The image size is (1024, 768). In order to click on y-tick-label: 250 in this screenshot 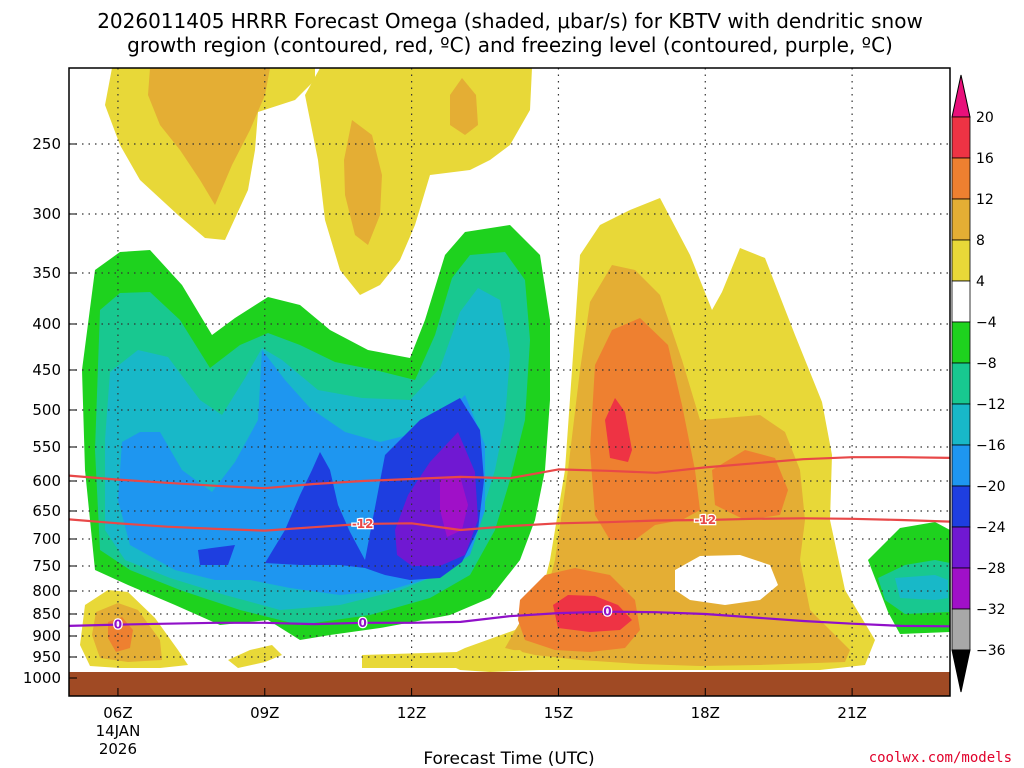, I will do `click(46, 144)`.